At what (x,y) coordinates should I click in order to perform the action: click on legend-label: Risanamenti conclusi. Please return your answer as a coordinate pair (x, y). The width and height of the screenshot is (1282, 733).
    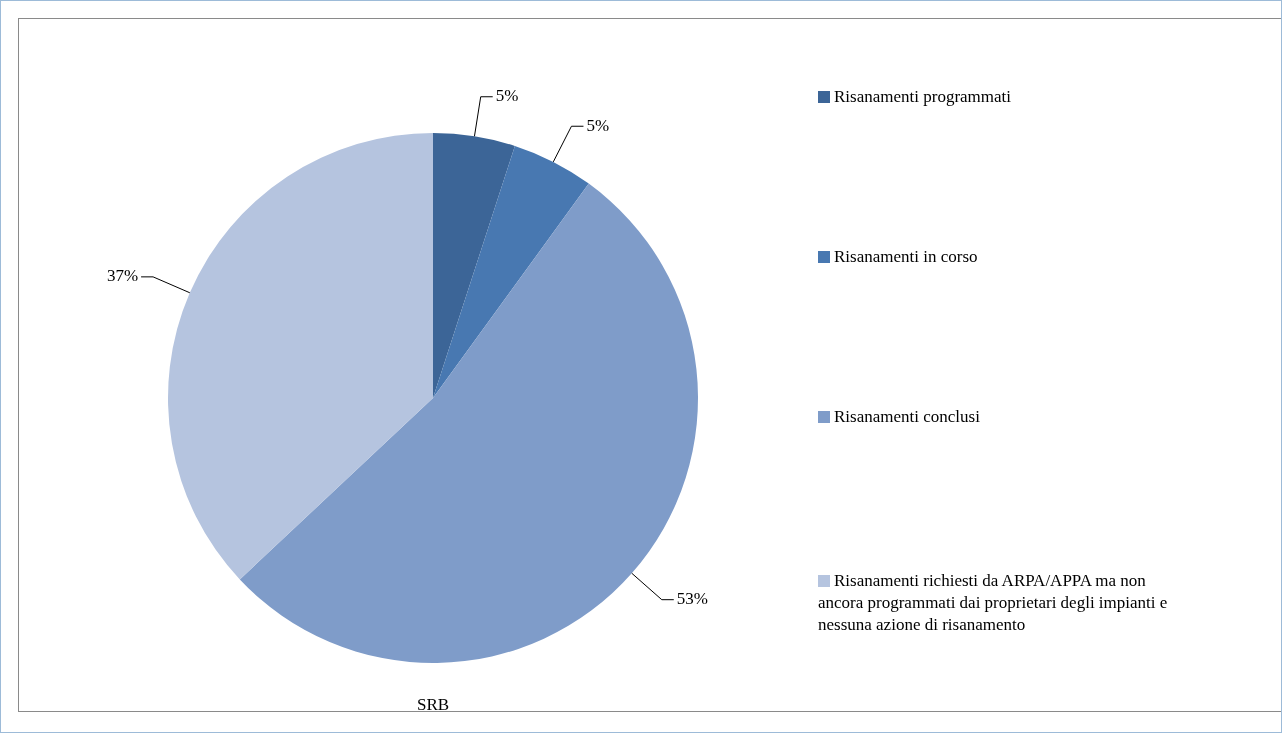
    Looking at the image, I should click on (907, 417).